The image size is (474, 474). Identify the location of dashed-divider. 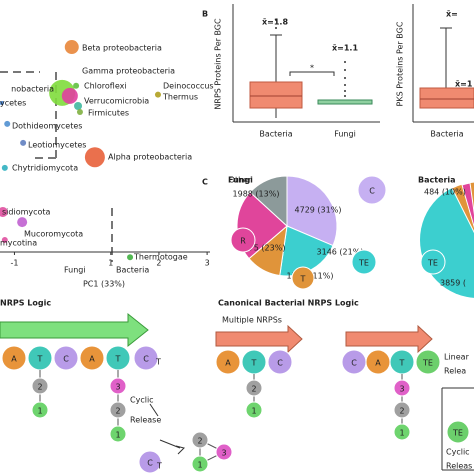
(56, 166).